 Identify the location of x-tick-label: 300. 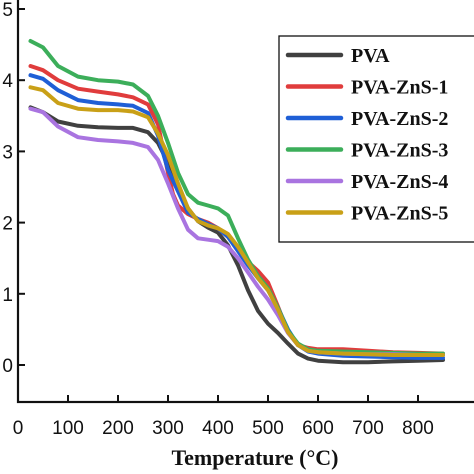
(168, 428).